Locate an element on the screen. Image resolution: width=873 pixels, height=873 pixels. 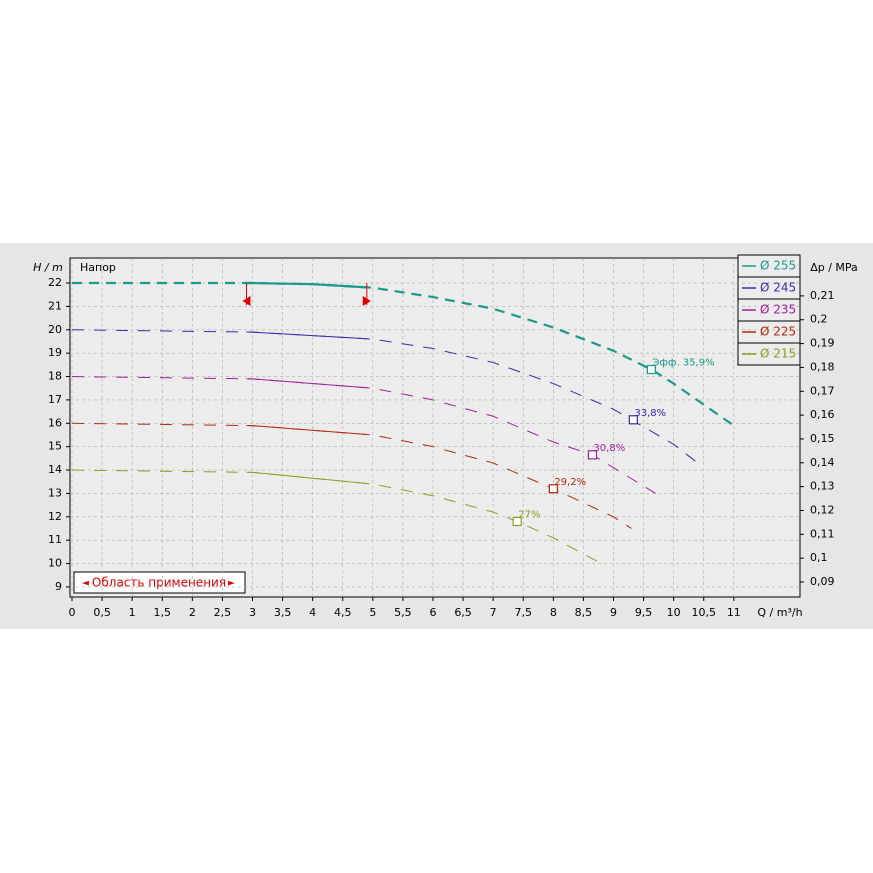
y2-tick-label: 0,2 is located at coordinates (819, 319).